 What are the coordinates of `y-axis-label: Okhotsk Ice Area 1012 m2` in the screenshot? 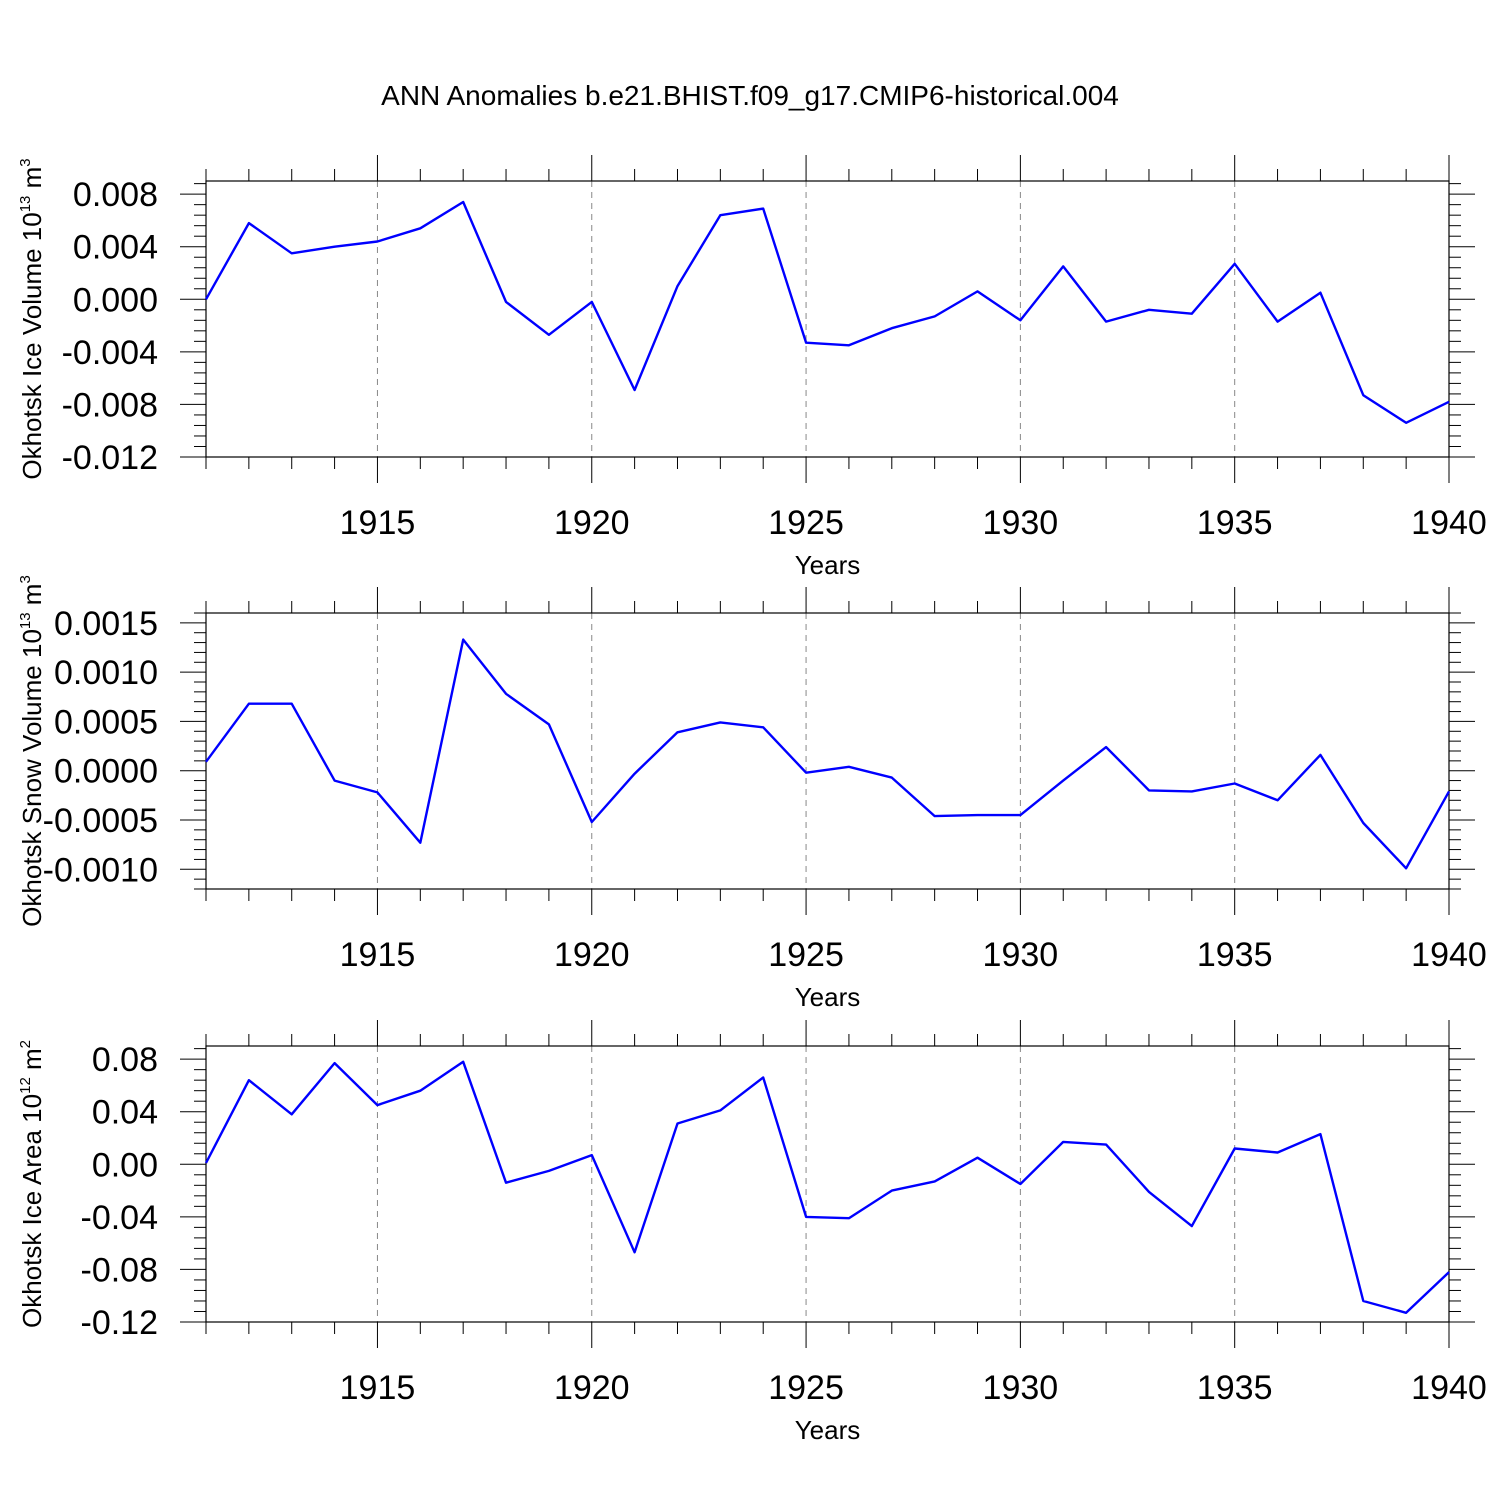 It's located at (32, 1184).